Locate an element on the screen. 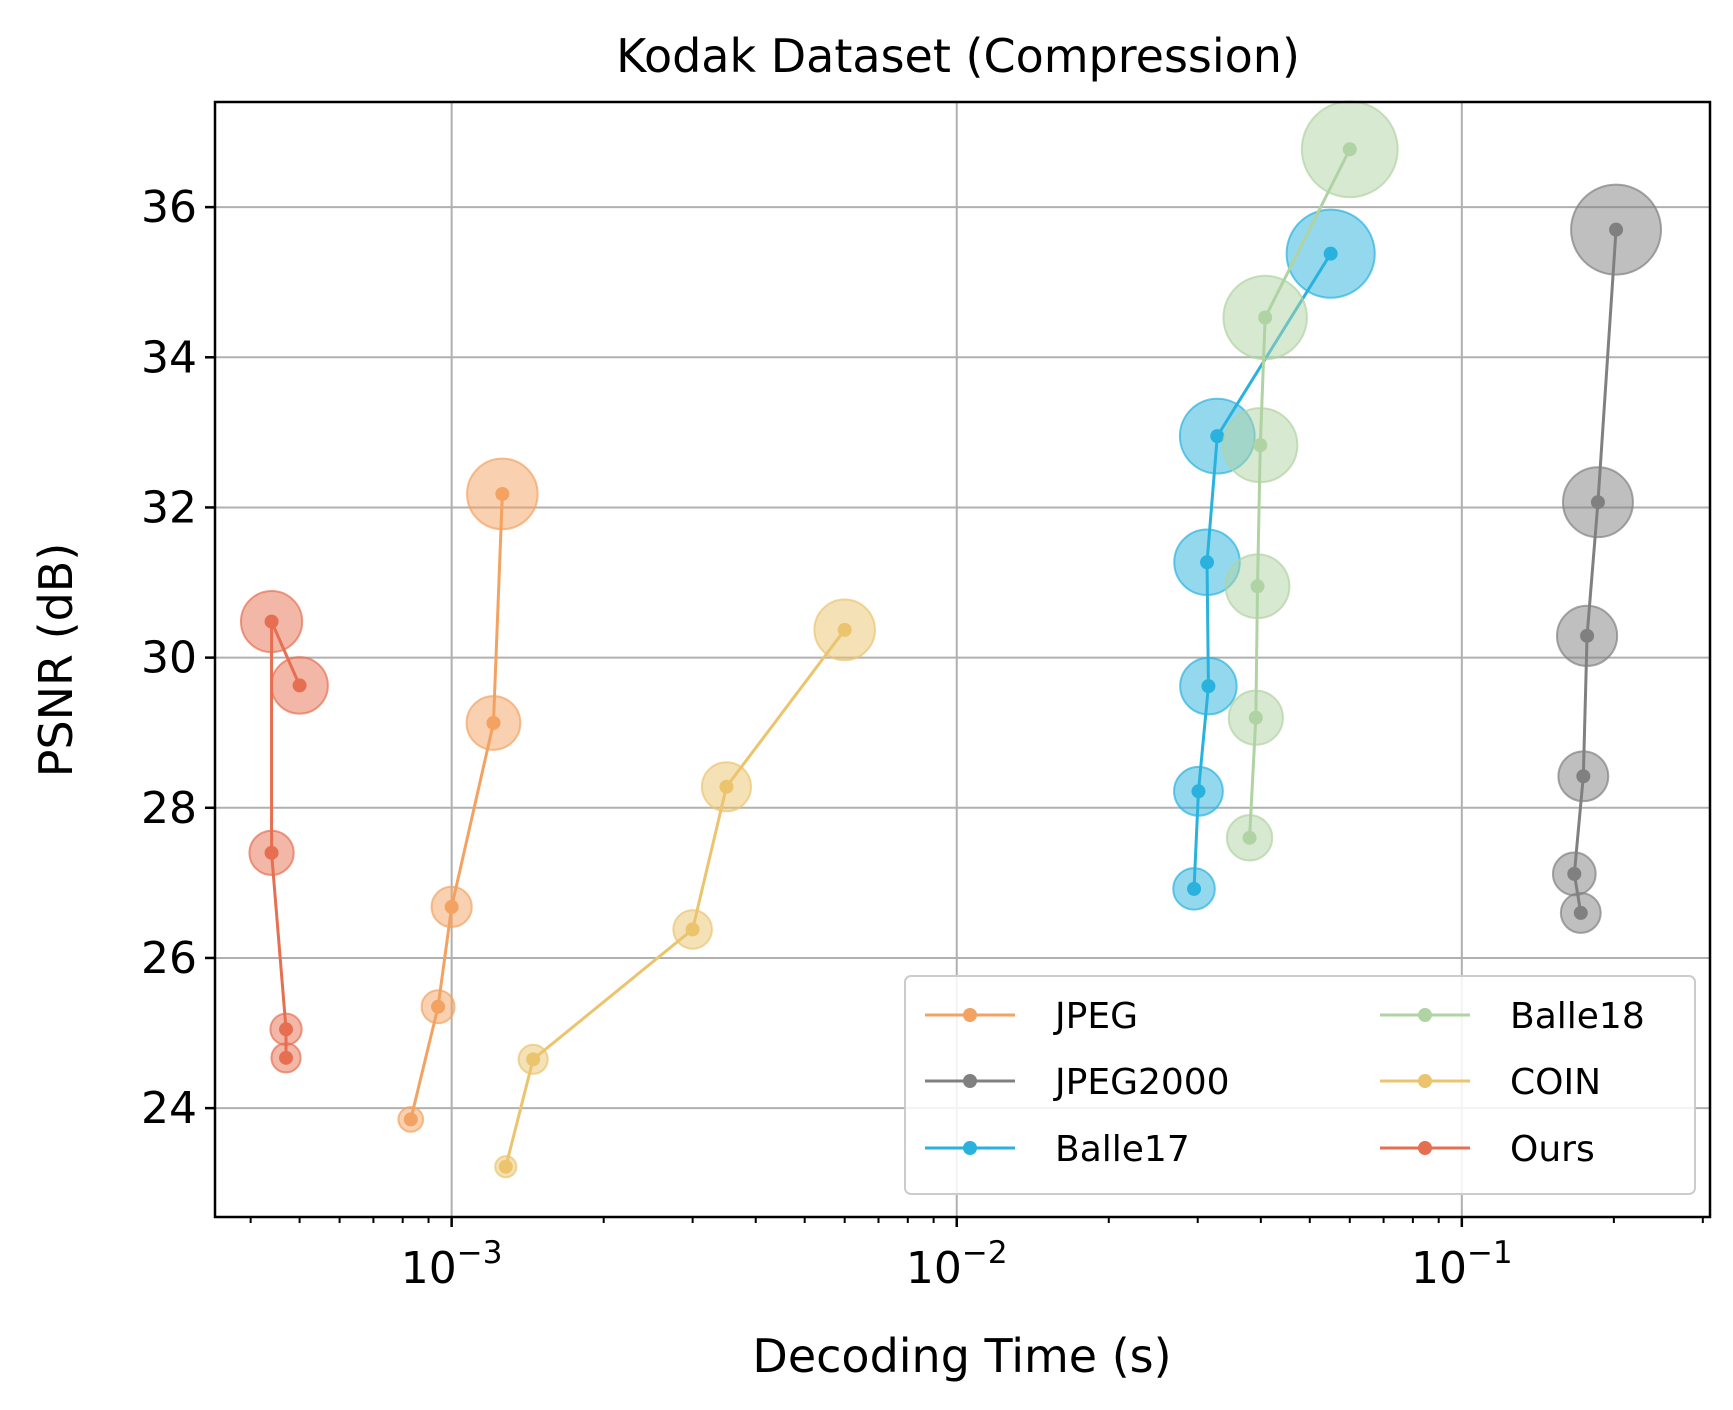 The height and width of the screenshot is (1410, 1733). y-tick-label: 32 is located at coordinates (169, 507).